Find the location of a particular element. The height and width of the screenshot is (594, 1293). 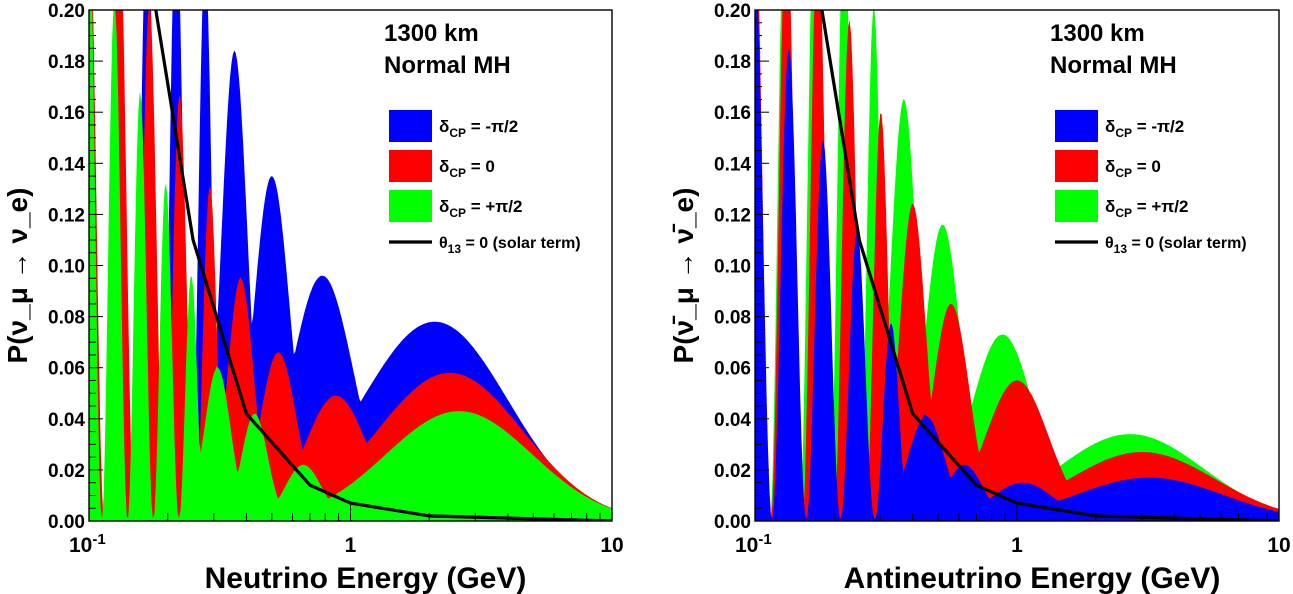

y-axis-label: P(ν̄_μ → ν̄_e) is located at coordinates (683, 276).